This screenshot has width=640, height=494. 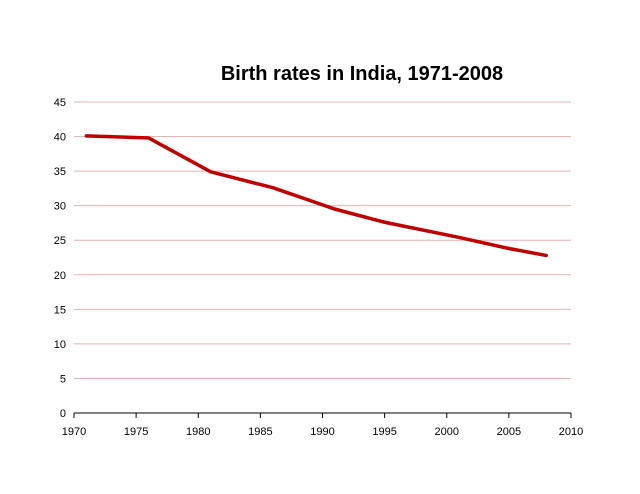 I want to click on x-tick-label-1970: 1970, so click(x=74, y=432).